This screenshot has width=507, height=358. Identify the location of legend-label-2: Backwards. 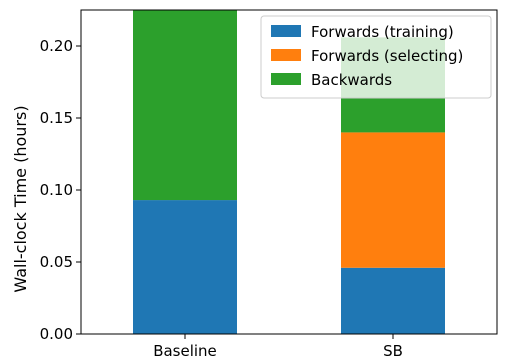
(351, 80).